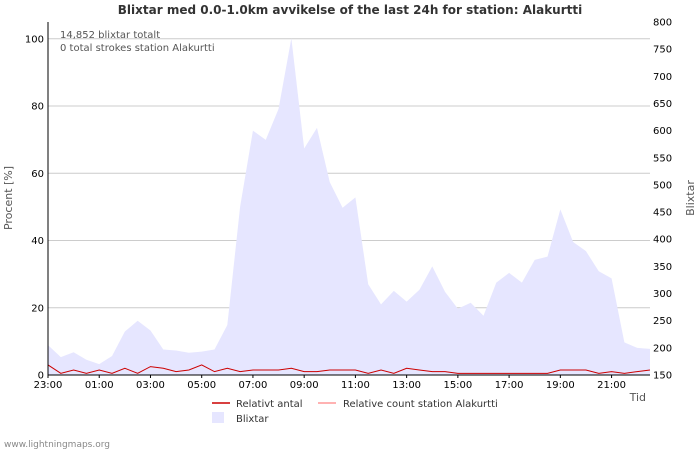 The image size is (700, 454). I want to click on legend-item-blixtar: Blixtar, so click(240, 418).